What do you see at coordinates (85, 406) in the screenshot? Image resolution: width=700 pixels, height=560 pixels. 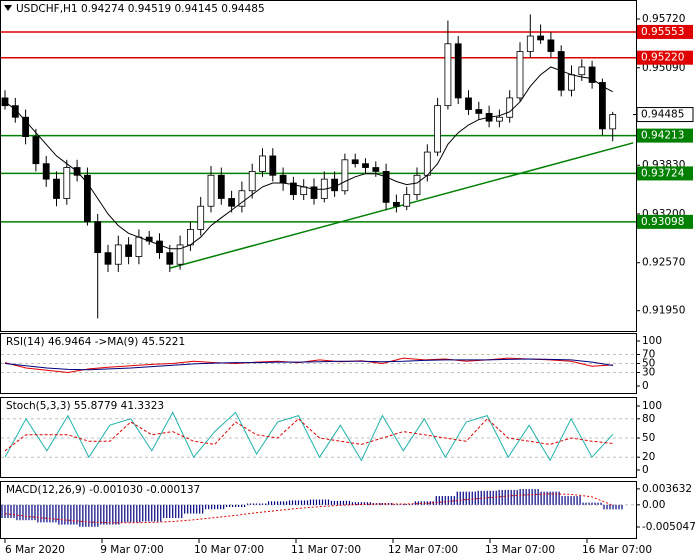 I see `panel-title: Stoch(5,3,3) 55.8779 41.3323` at bounding box center [85, 406].